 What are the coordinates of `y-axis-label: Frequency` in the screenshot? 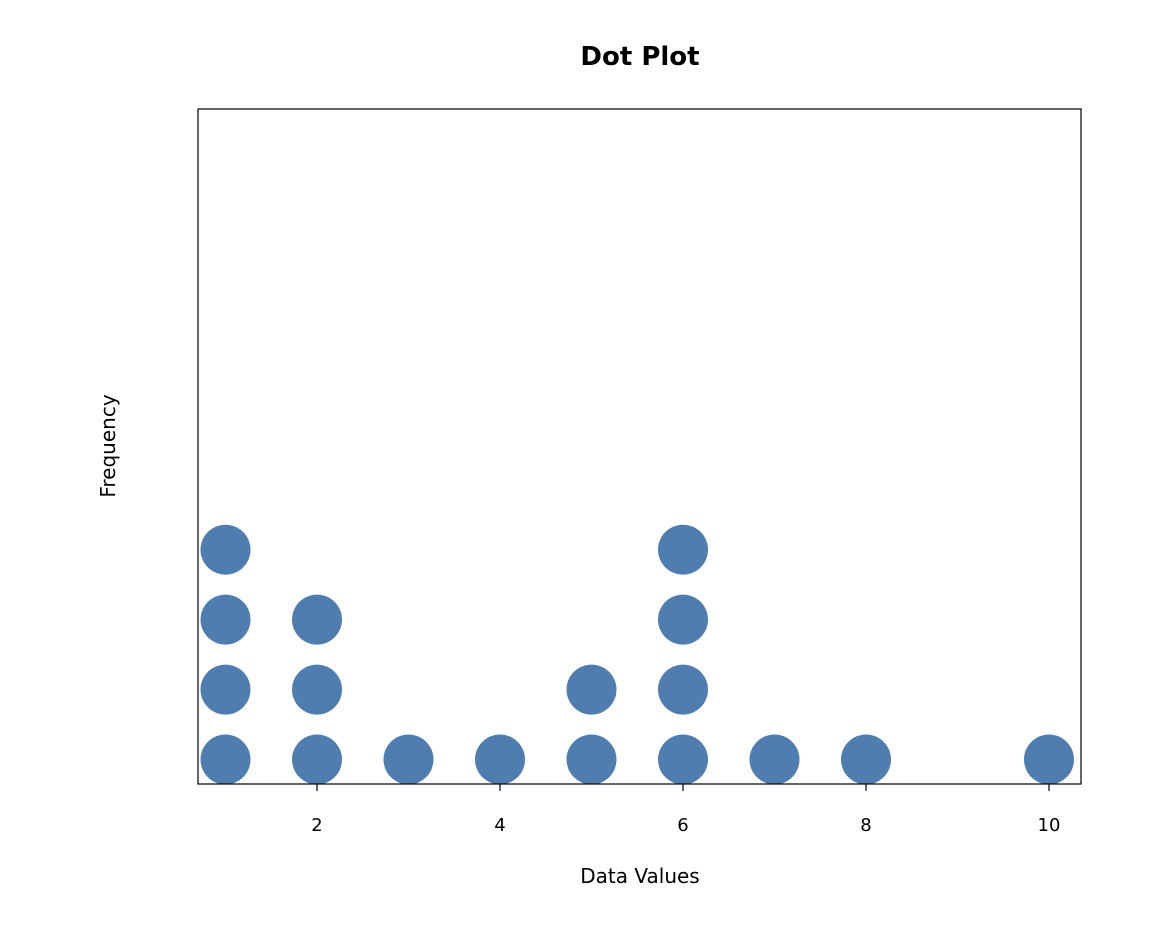 It's located at (108, 445).